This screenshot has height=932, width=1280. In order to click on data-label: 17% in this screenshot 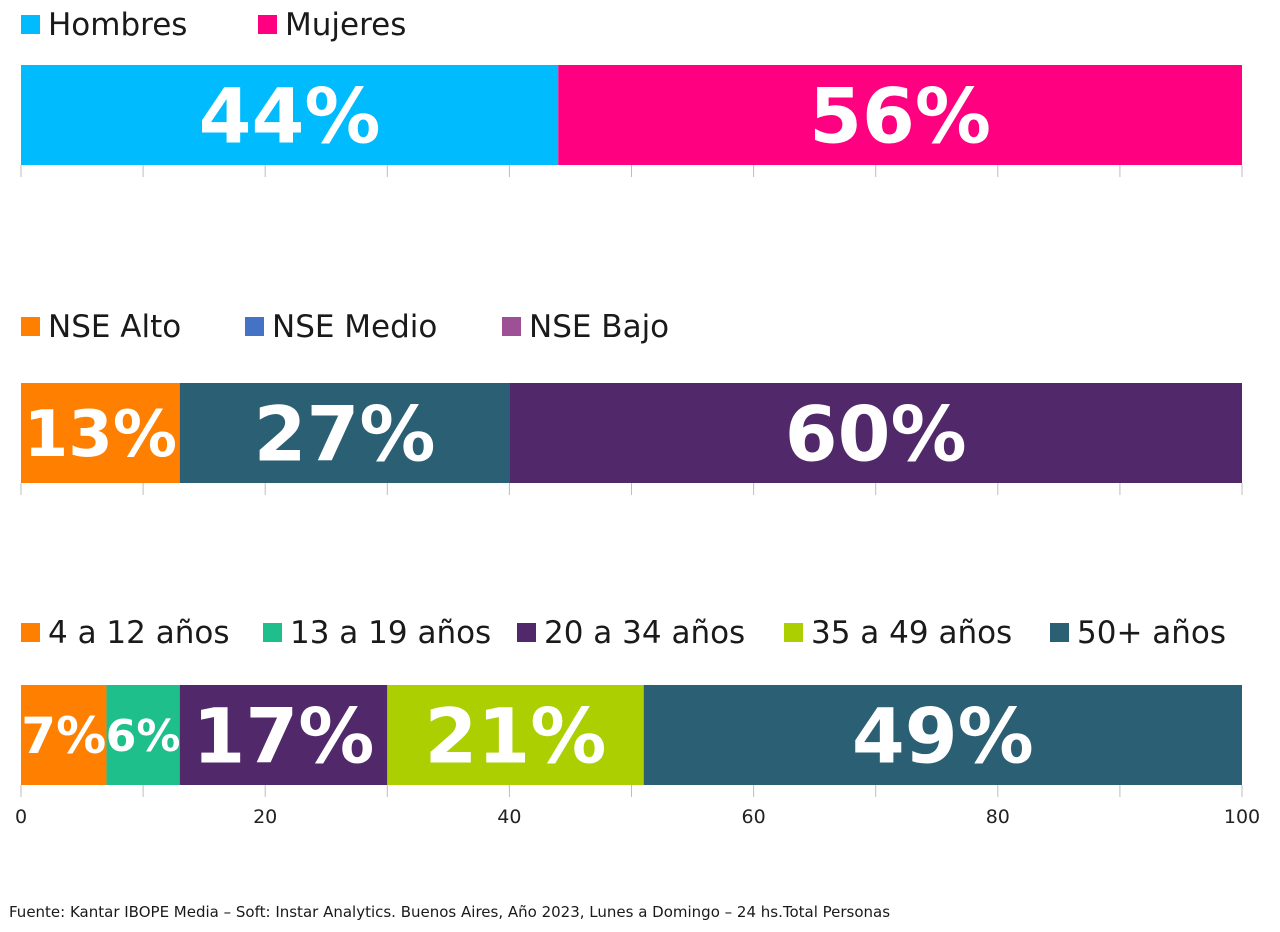, I will do `click(284, 735)`.